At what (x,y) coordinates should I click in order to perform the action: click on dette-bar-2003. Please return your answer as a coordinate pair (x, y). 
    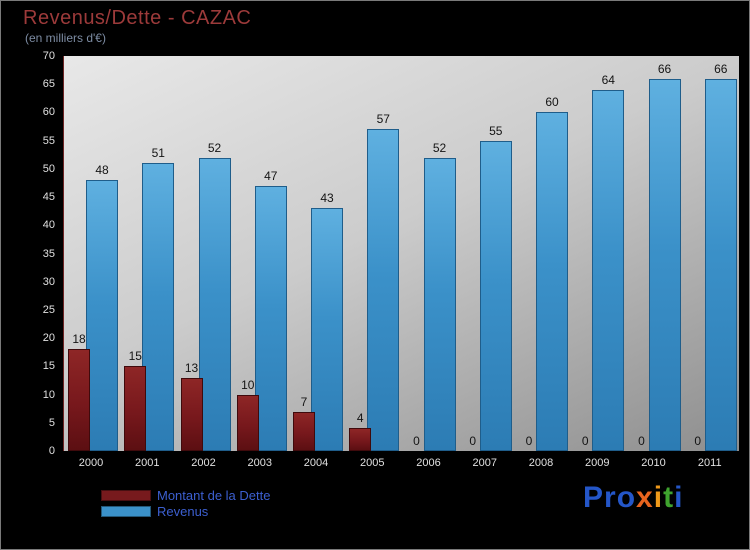
    Looking at the image, I should click on (247, 422).